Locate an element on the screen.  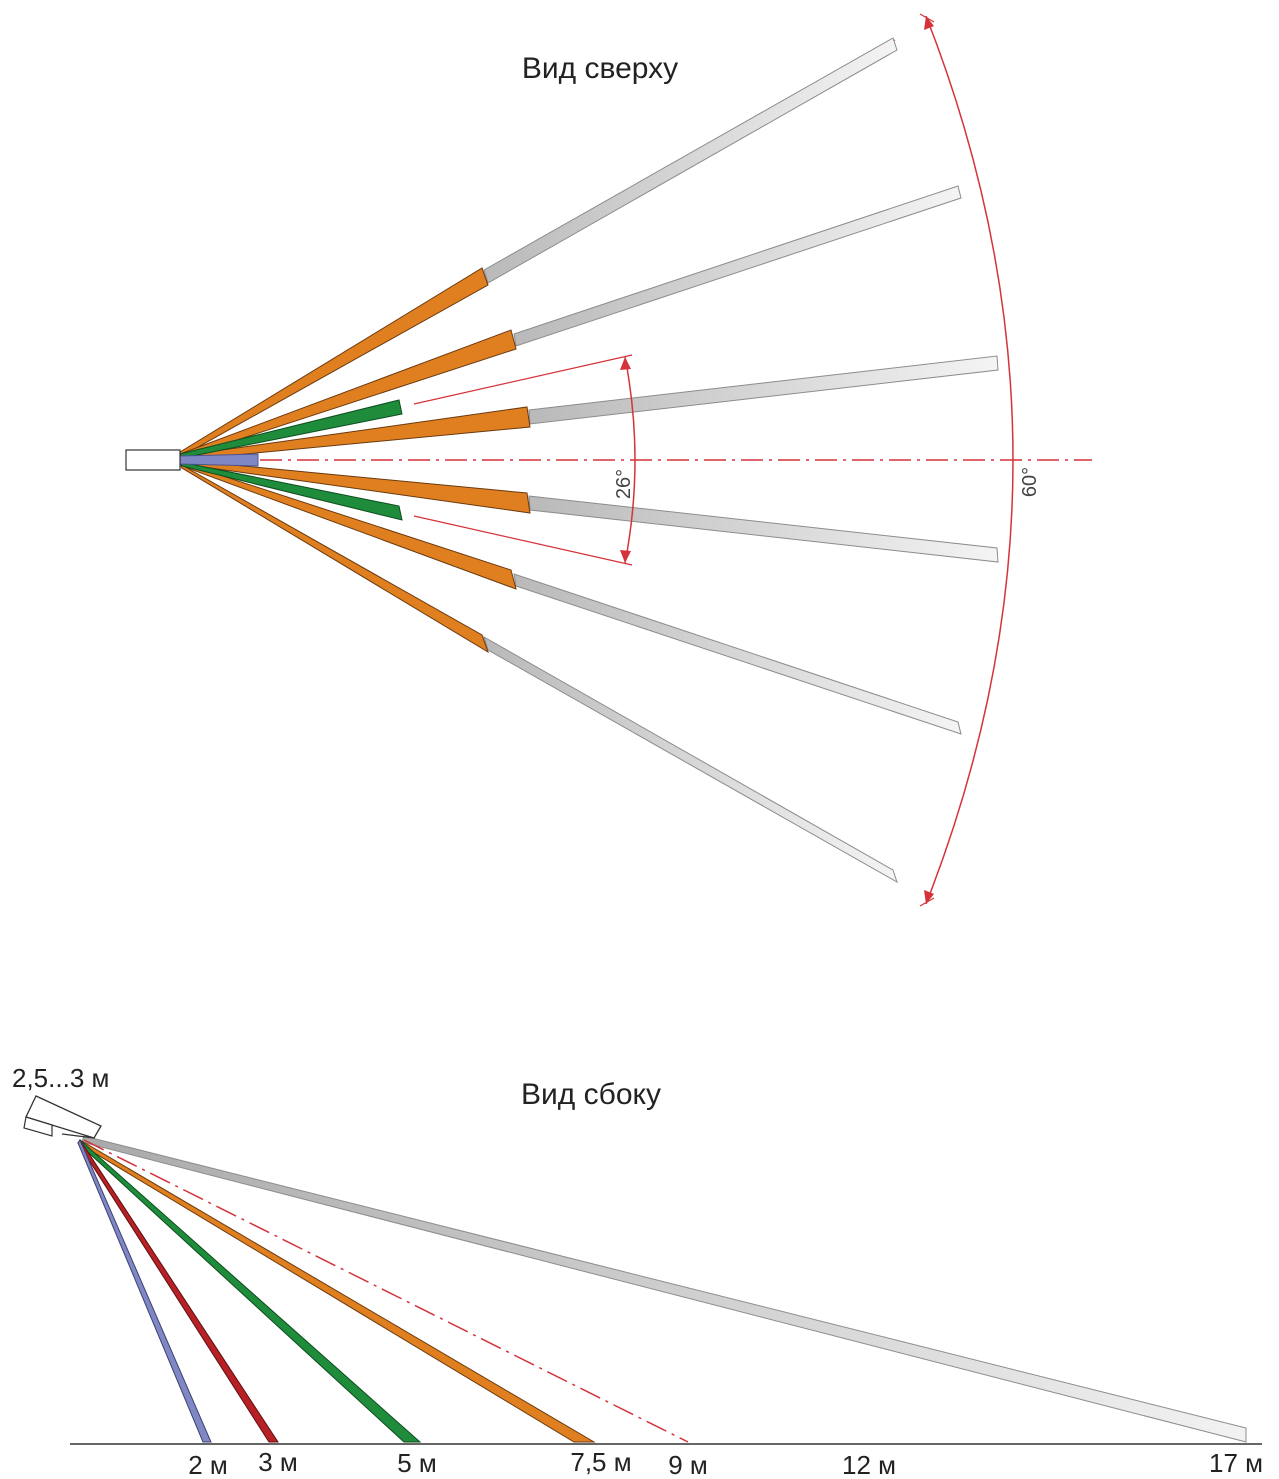
distance-label-9m: 9 м is located at coordinates (688, 1464).